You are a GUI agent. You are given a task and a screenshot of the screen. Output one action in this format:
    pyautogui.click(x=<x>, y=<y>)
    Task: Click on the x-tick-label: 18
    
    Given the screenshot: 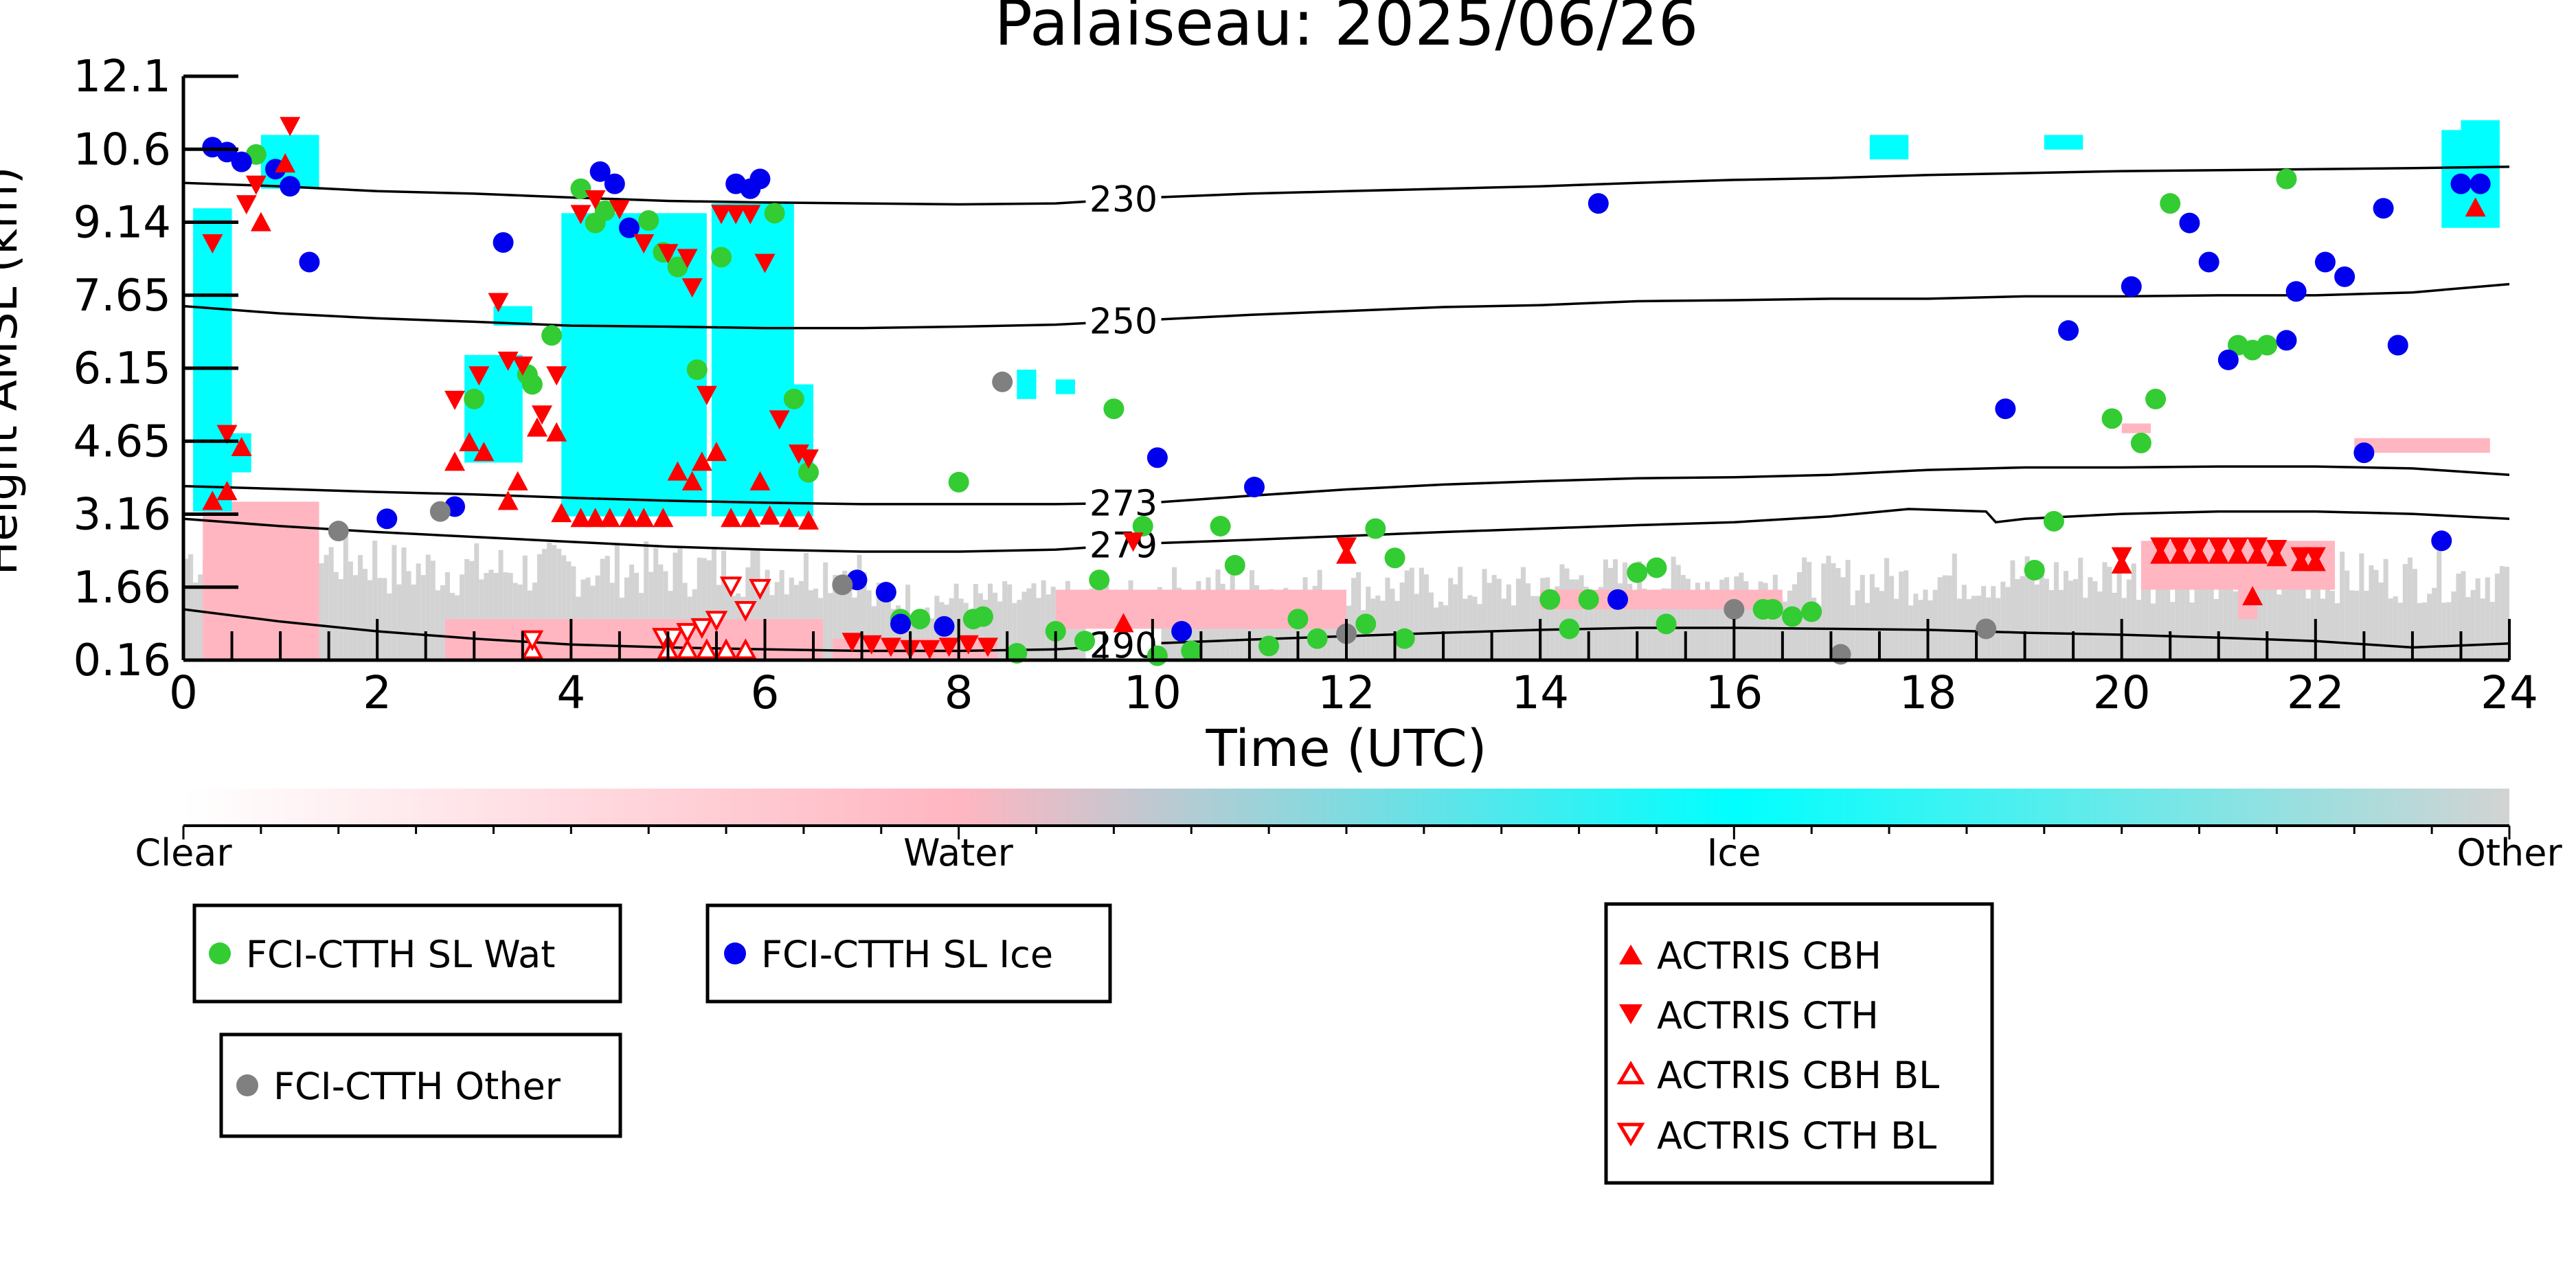 What is the action you would take?
    pyautogui.click(x=1928, y=692)
    